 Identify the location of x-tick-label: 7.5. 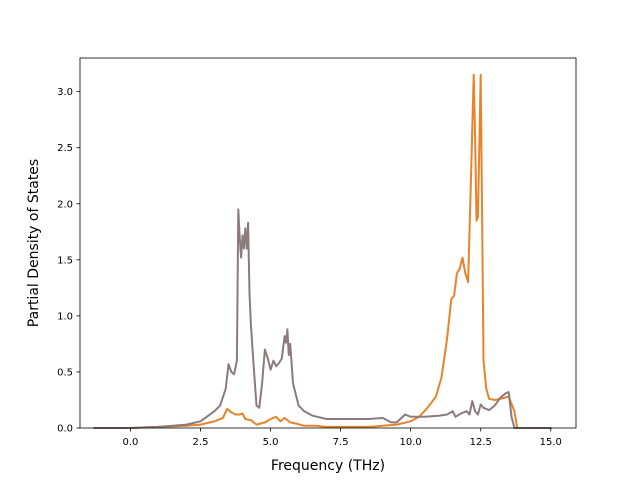
(341, 442).